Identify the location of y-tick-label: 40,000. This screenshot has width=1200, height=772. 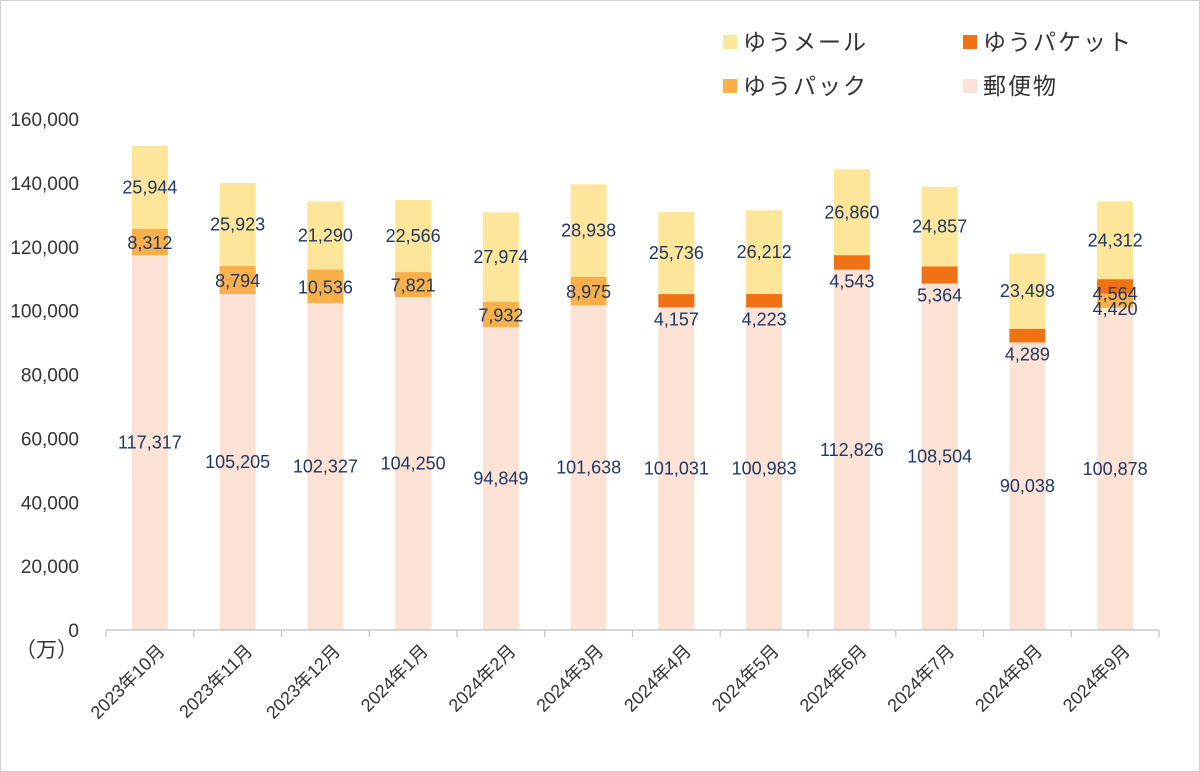
(50, 503).